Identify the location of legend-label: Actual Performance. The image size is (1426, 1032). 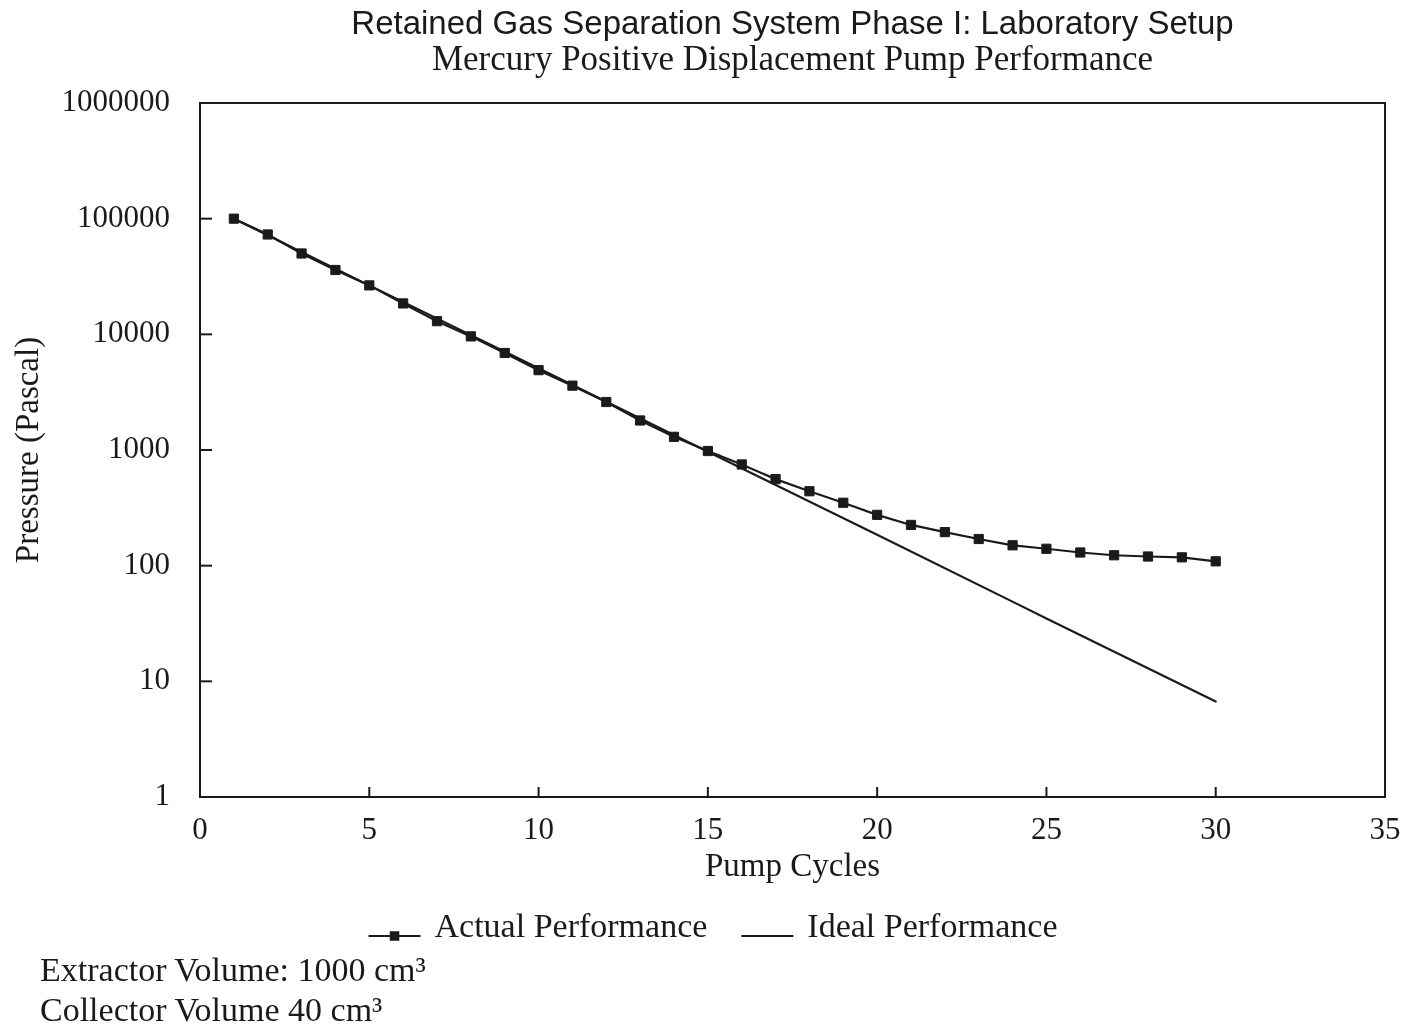
(571, 925).